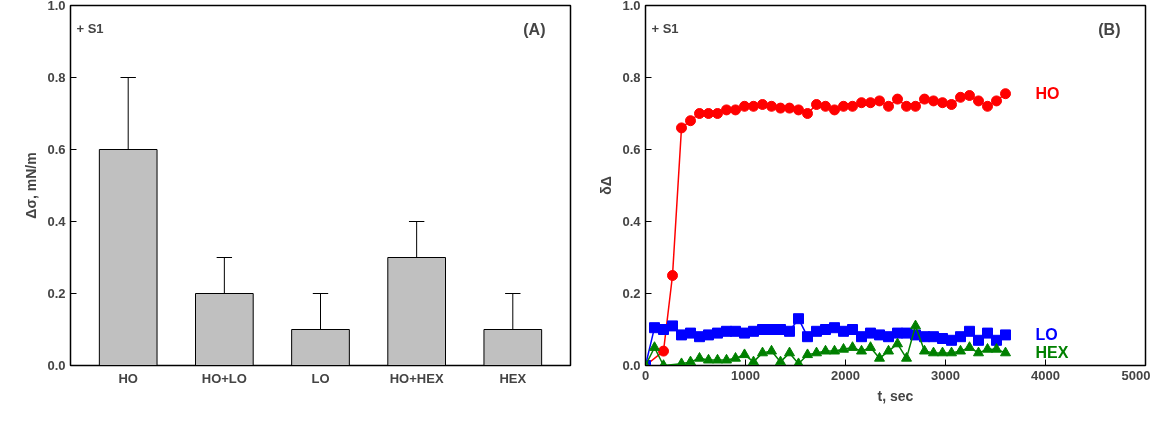 Image resolution: width=1164 pixels, height=425 pixels. What do you see at coordinates (1136, 375) in the screenshot?
I see `x-tick-label: 5000` at bounding box center [1136, 375].